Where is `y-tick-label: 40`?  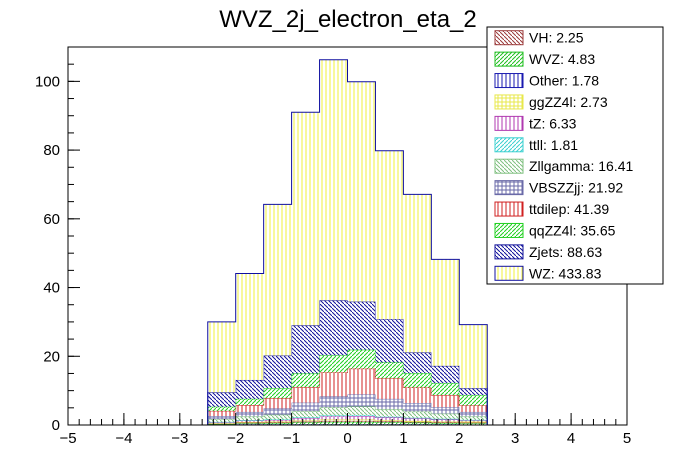
y-tick-label: 40 is located at coordinates (51, 288).